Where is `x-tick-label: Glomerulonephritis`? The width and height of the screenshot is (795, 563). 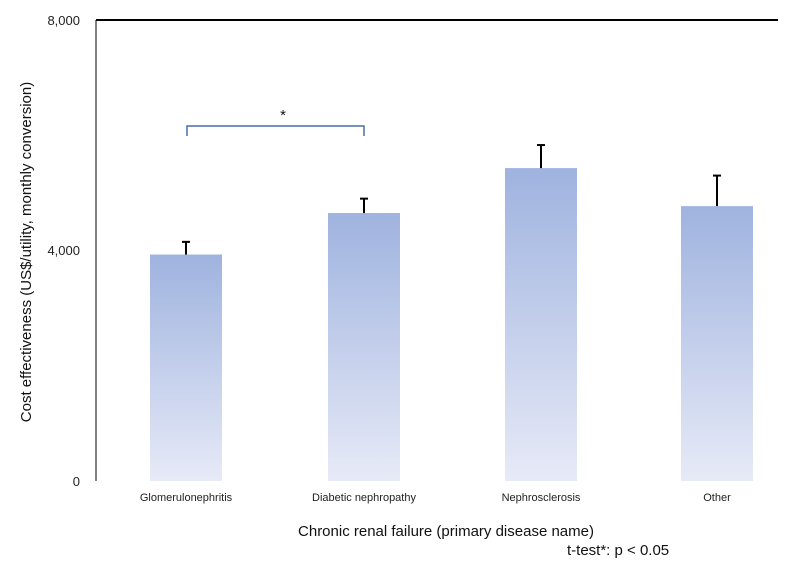
x-tick-label: Glomerulonephritis is located at coordinates (186, 498).